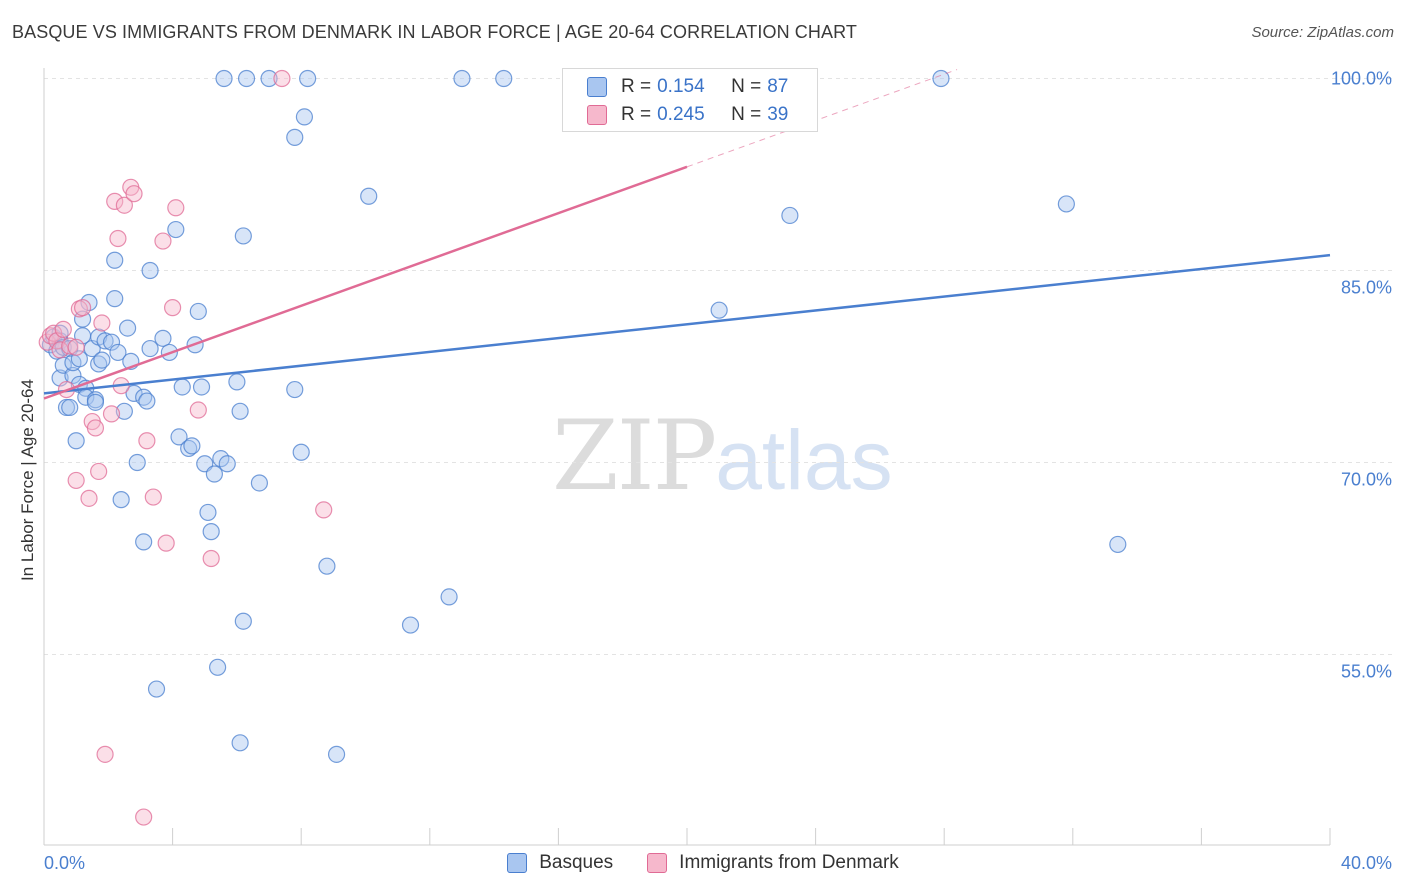 The height and width of the screenshot is (892, 1406). What do you see at coordinates (1366, 480) in the screenshot?
I see `y-tick-label: 70.0%` at bounding box center [1366, 480].